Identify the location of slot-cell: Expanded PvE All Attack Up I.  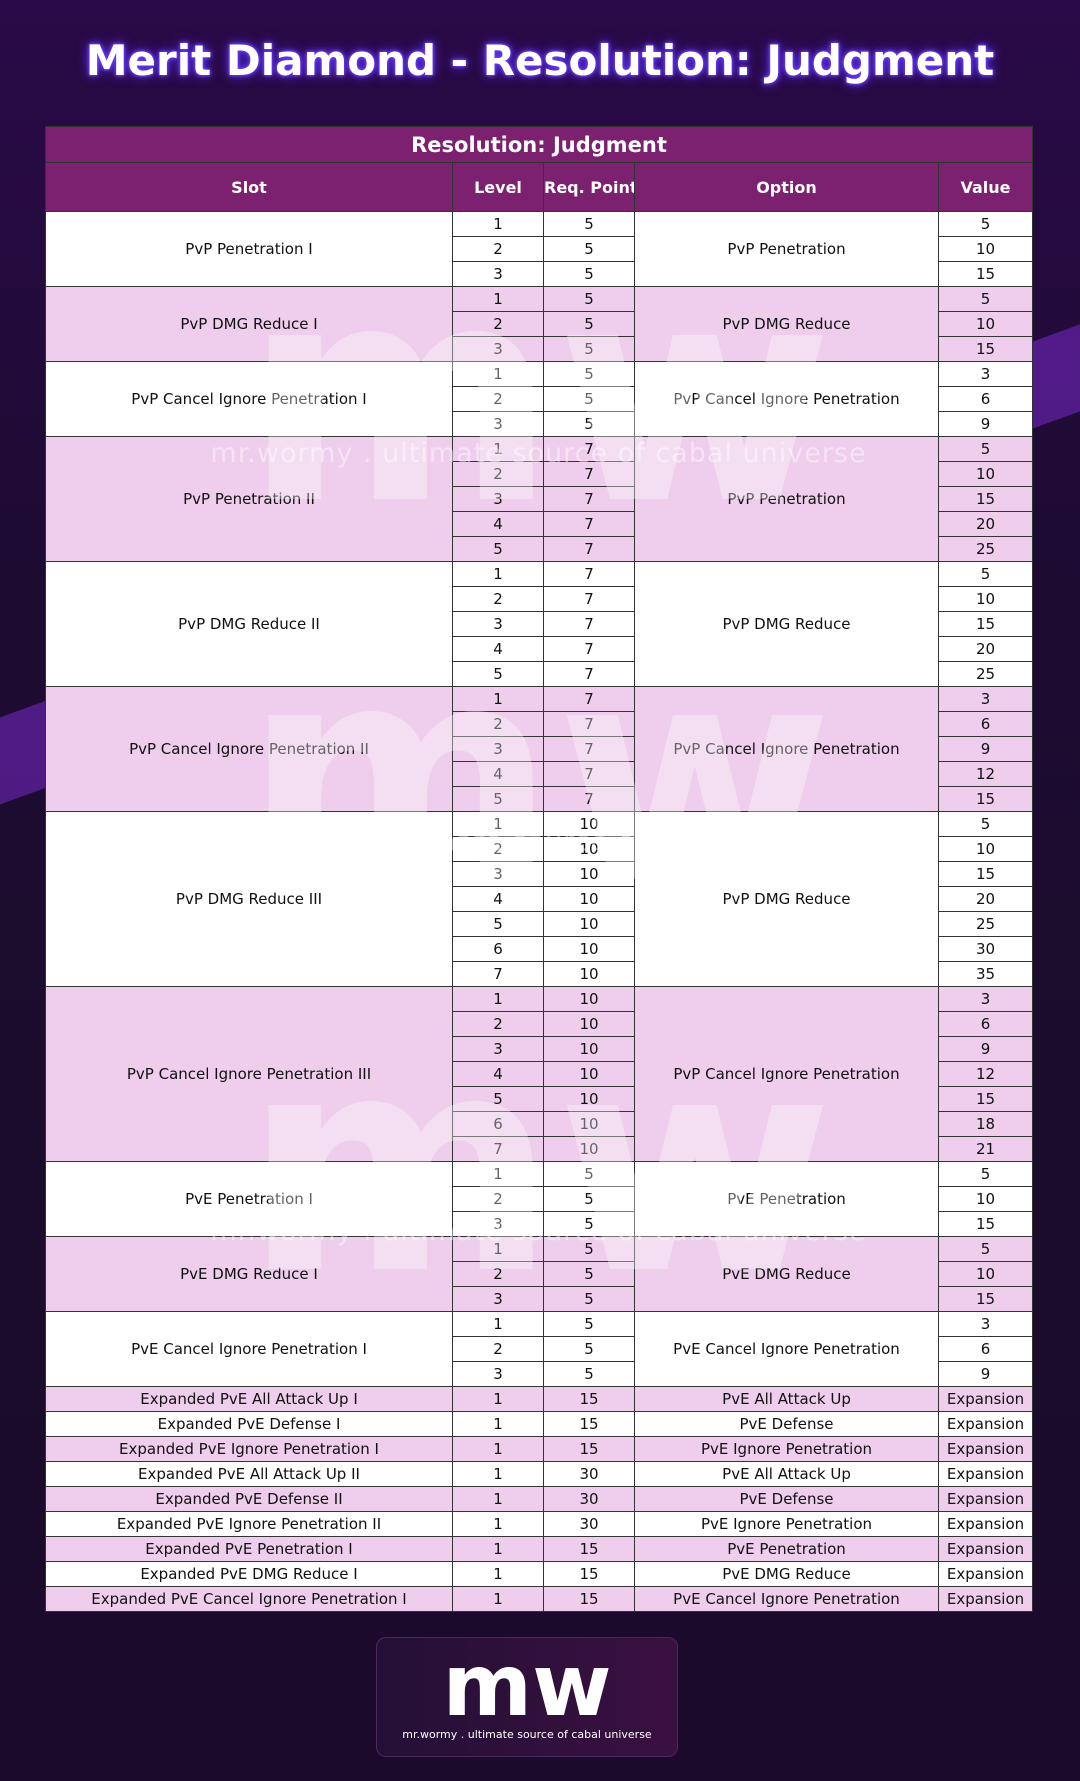
(249, 1399).